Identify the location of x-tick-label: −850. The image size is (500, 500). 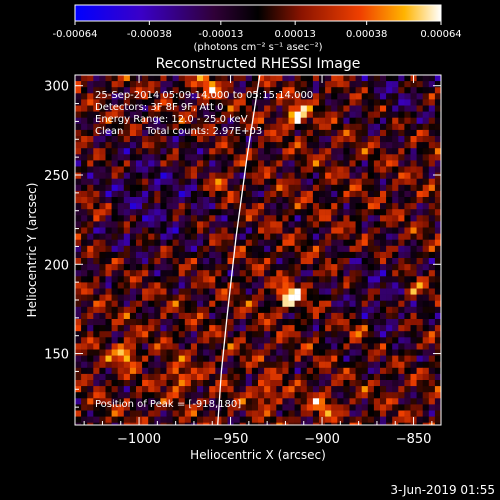
(414, 439).